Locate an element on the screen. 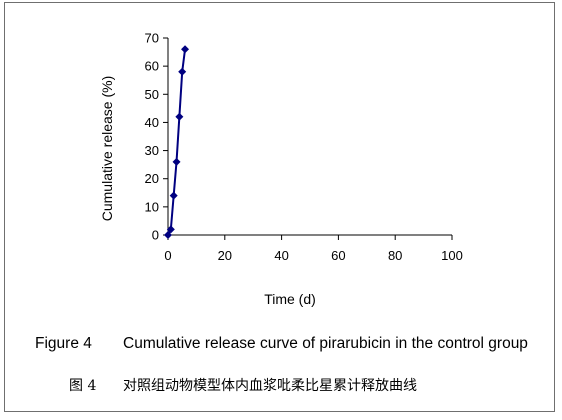  y-tick-label: 0 is located at coordinates (155, 235).